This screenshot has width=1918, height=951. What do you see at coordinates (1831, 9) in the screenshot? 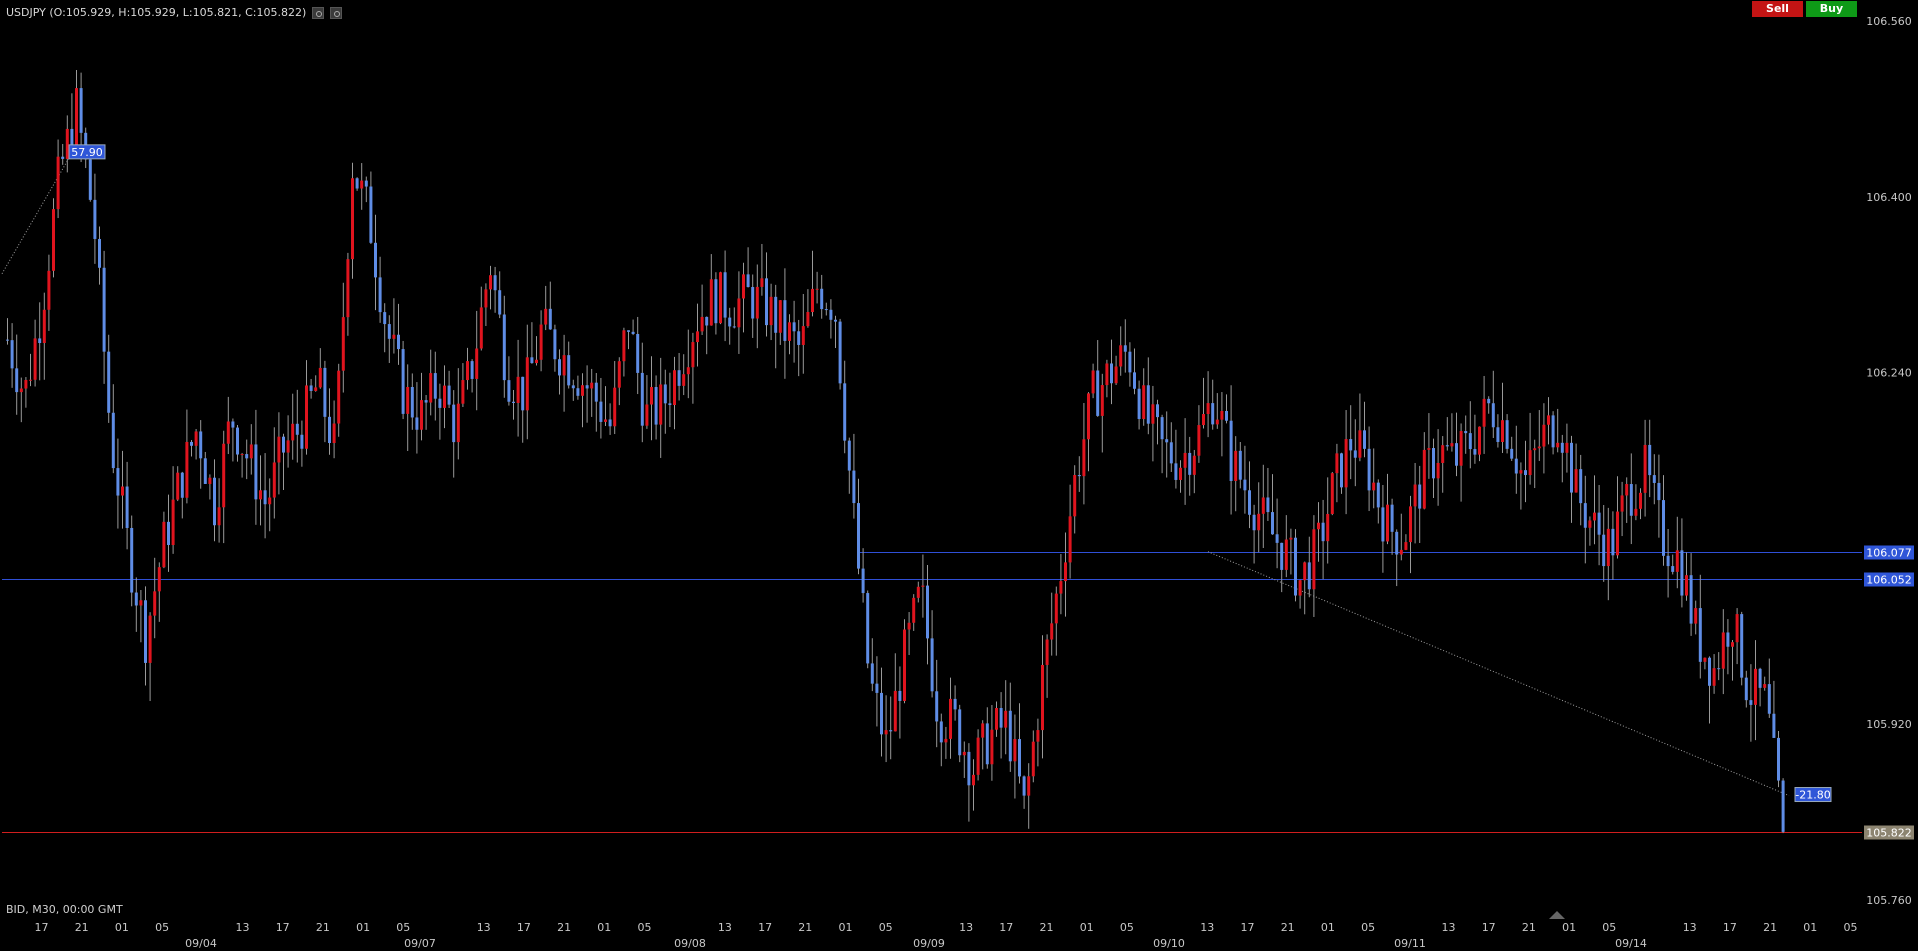
I see `buy-button: Buy` at bounding box center [1831, 9].